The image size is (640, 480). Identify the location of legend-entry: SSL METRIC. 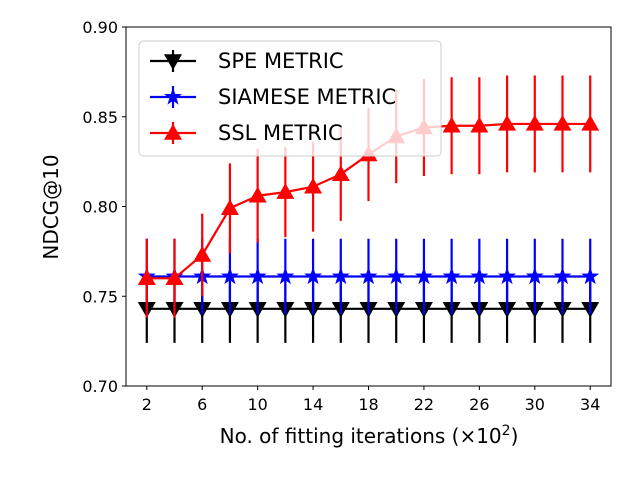
(246, 133).